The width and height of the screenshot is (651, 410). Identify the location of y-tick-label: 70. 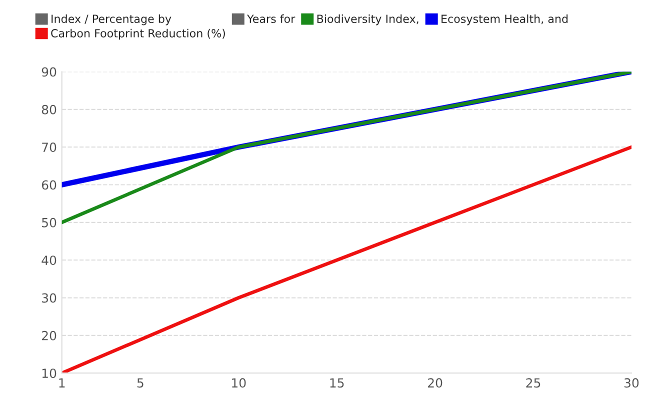
(49, 147).